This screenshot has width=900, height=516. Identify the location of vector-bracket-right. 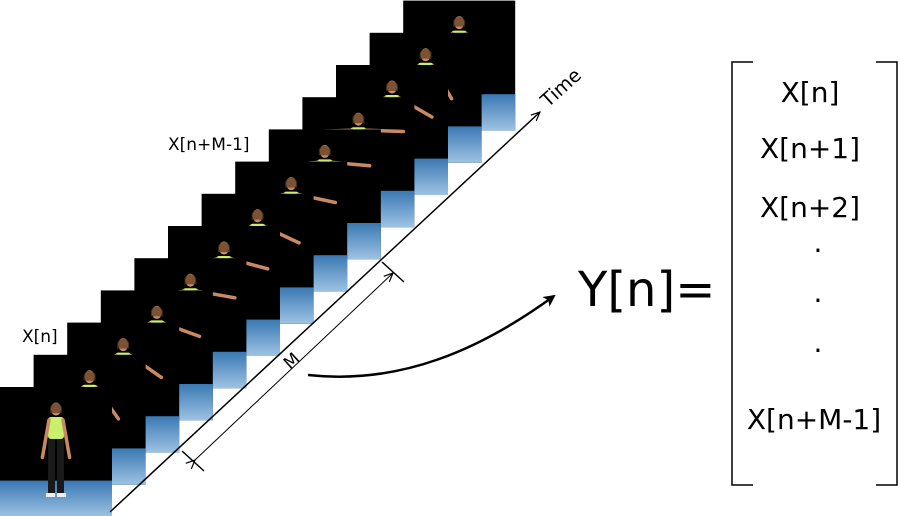
(887, 273).